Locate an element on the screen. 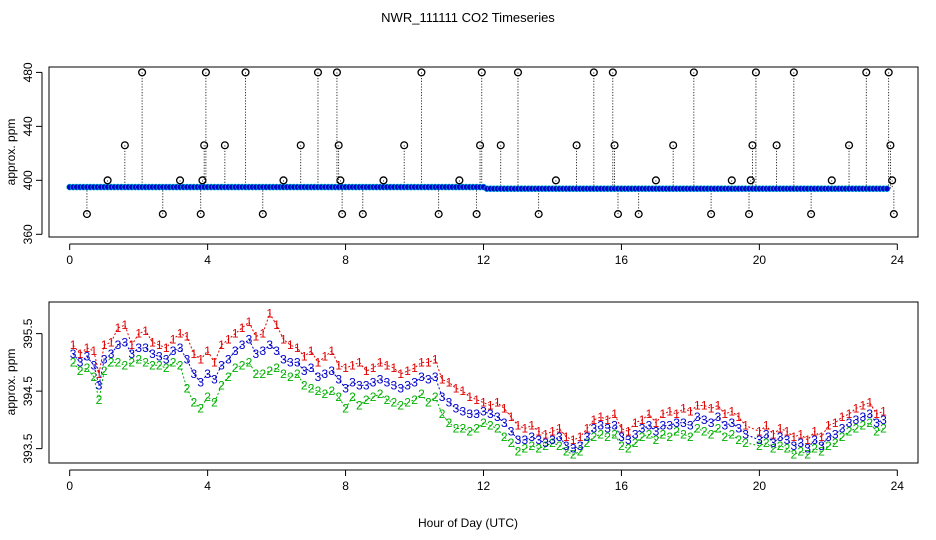 This screenshot has height=540, width=936. top-y-tick-label: 400 is located at coordinates (28, 180).